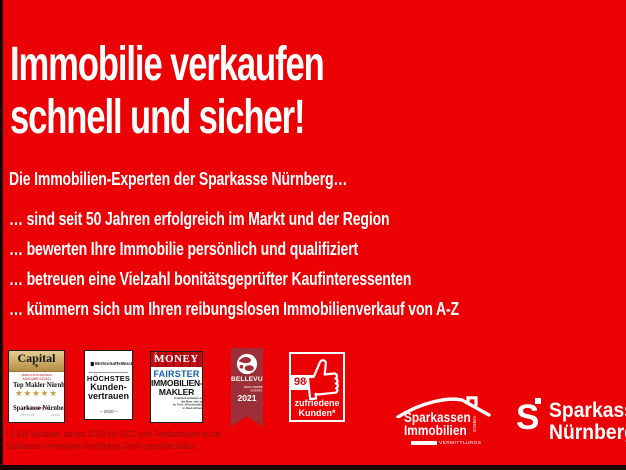 Image resolution: width=626 pixels, height=470 pixels. Describe the element at coordinates (111, 365) in the screenshot. I see `wiwo-masthead: WirtschaftsWoche` at that location.